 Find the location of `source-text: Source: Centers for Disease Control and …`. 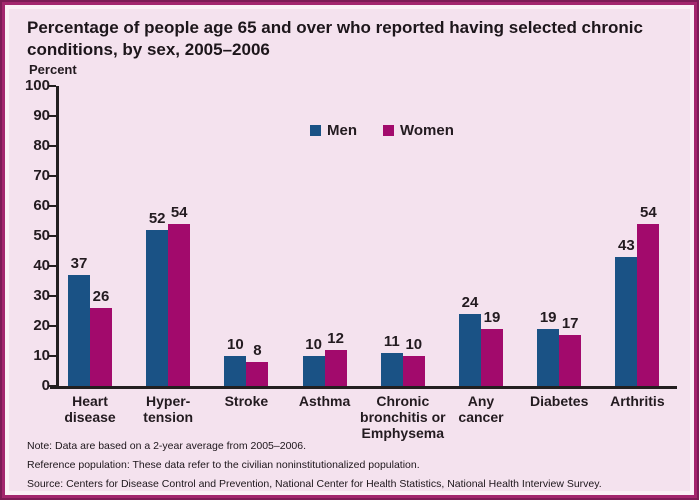

source-text: Source: Centers for Disease Control and … is located at coordinates (314, 484).